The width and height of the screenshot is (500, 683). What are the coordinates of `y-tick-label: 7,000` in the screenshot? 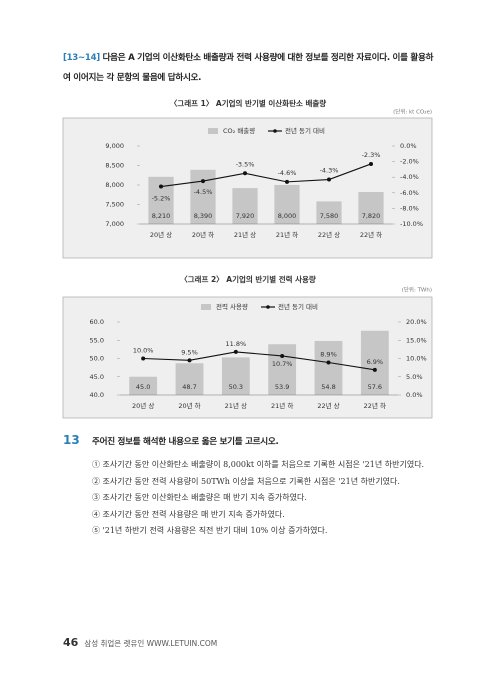 It's located at (114, 224).